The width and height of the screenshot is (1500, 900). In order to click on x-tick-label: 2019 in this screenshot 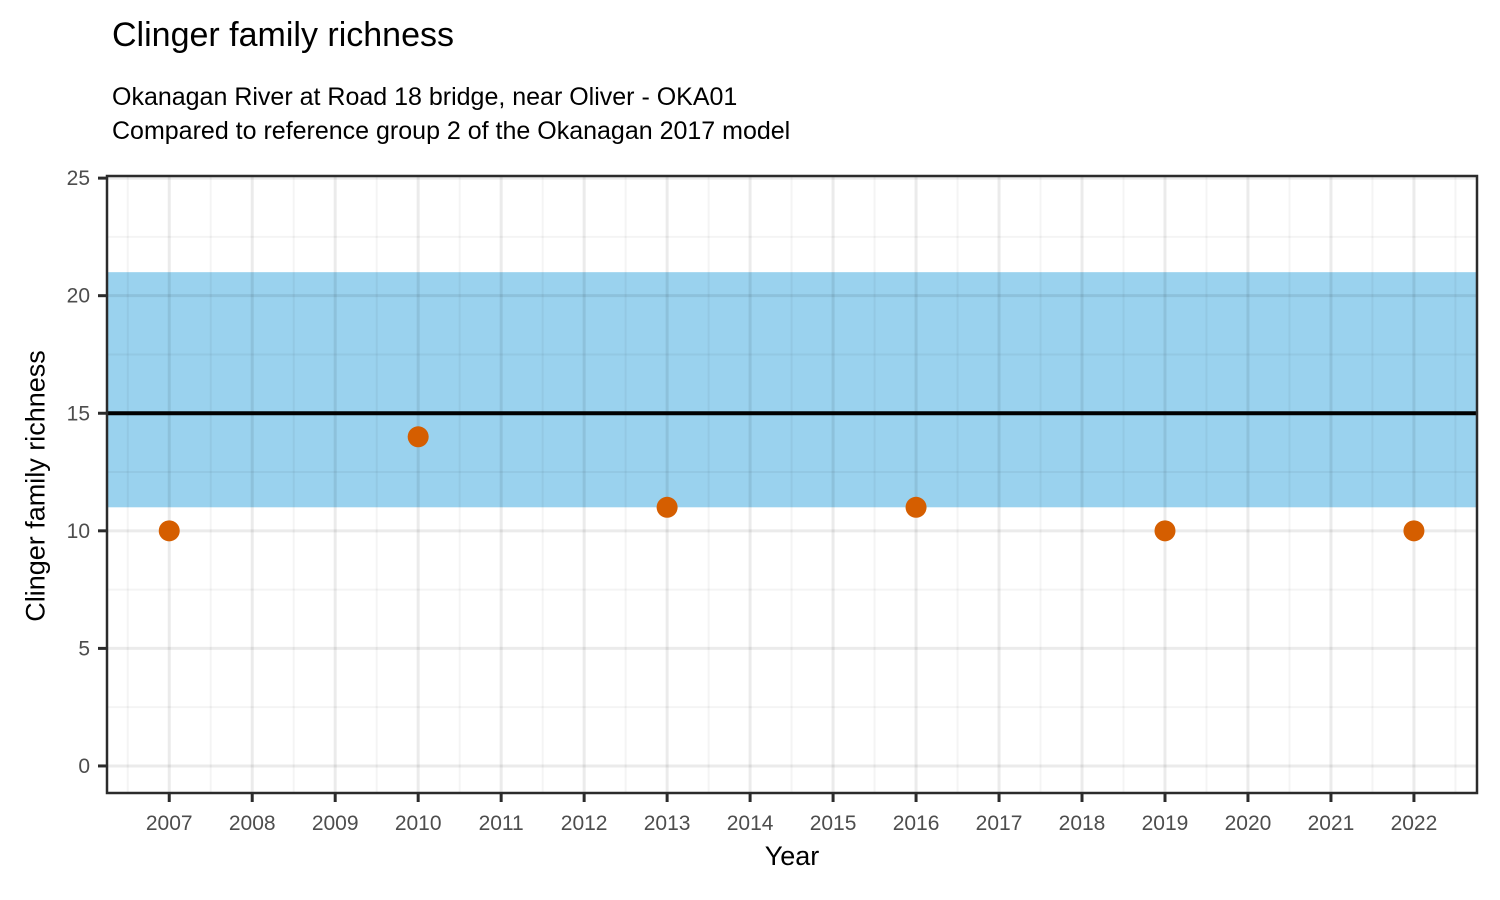, I will do `click(1165, 823)`.